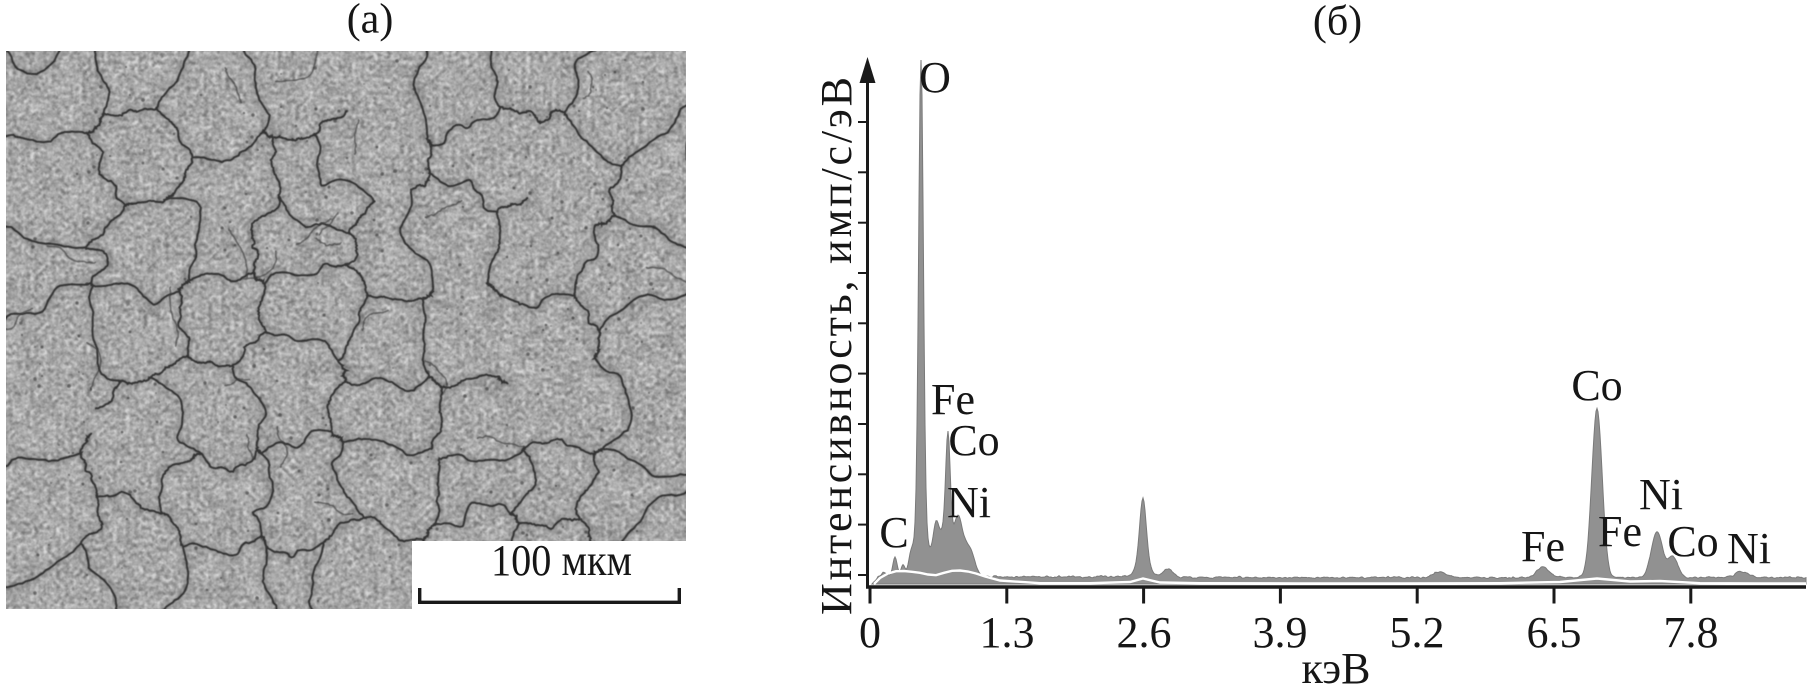  I want to click on svg-text: 7.8, so click(1691, 632).